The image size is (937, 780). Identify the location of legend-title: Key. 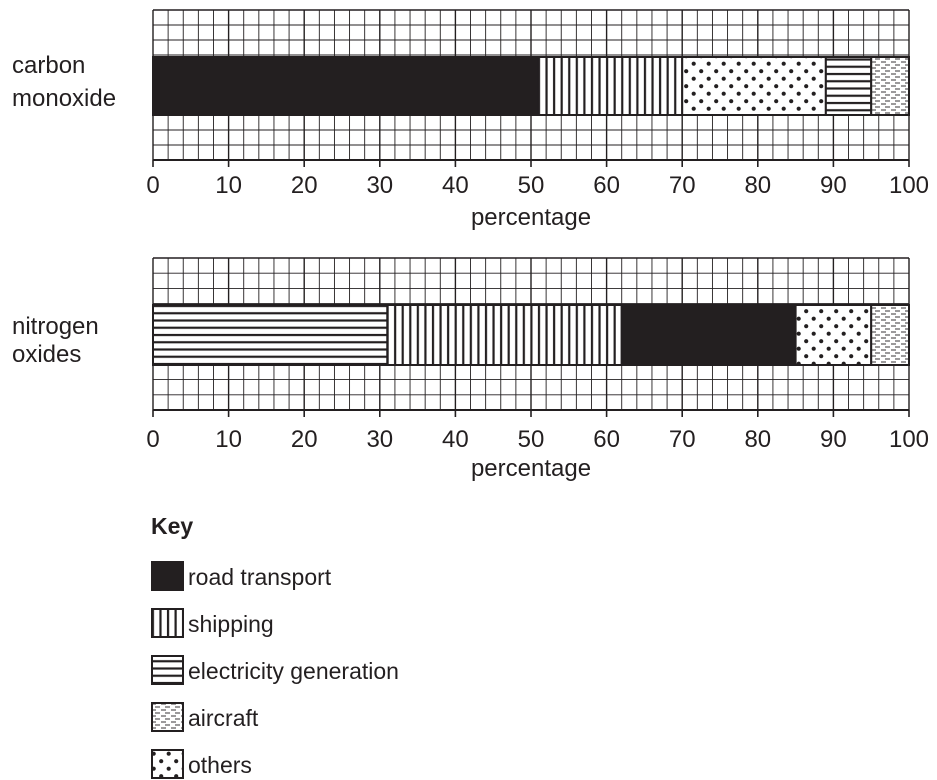
(172, 526).